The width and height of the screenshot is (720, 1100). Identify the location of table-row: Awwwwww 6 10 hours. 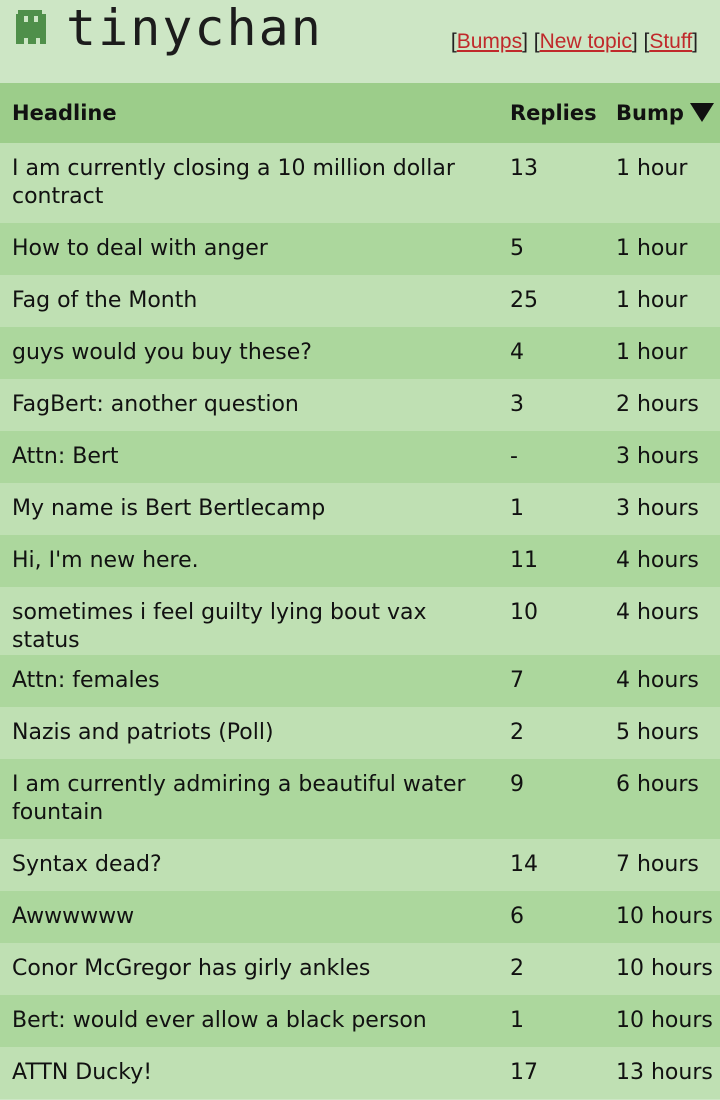
(360, 917).